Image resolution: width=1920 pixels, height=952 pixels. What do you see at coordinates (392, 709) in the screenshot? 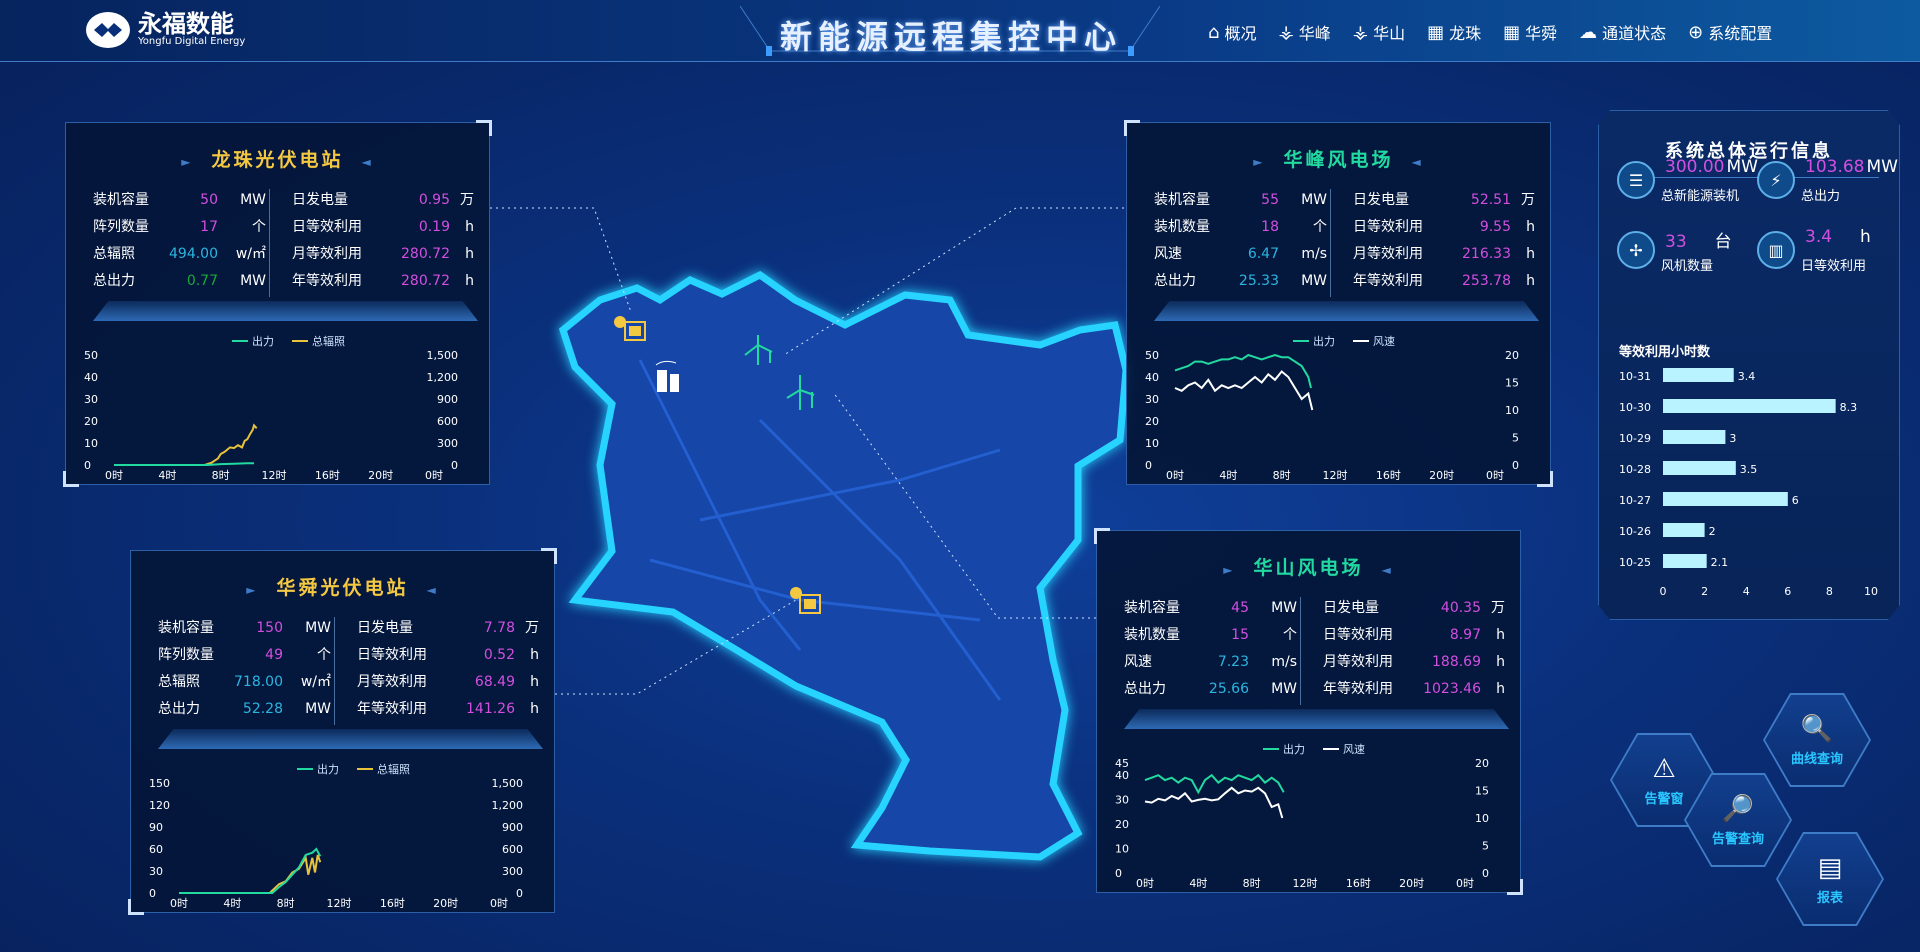
I see `stat-label: 年等效利用` at bounding box center [392, 709].